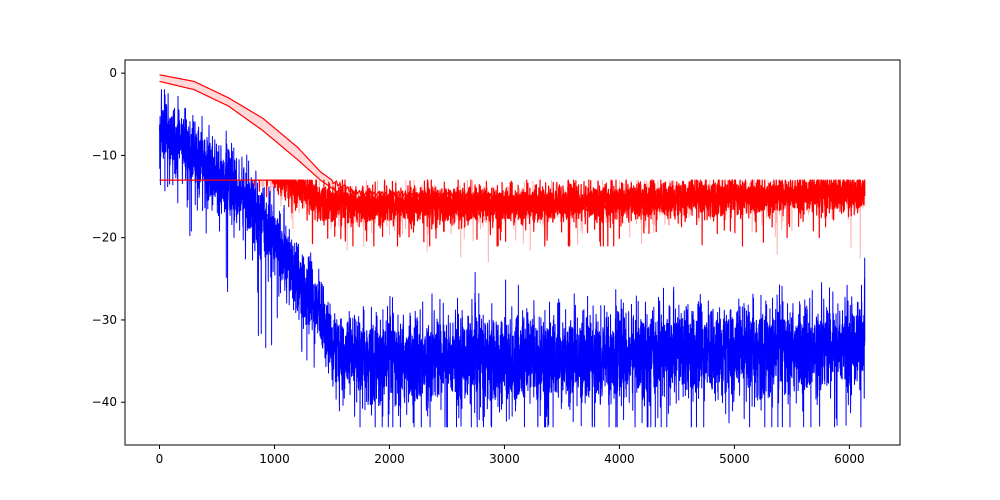 This screenshot has width=1000, height=500. Describe the element at coordinates (104, 155) in the screenshot. I see `y-tick-label: −10` at that location.